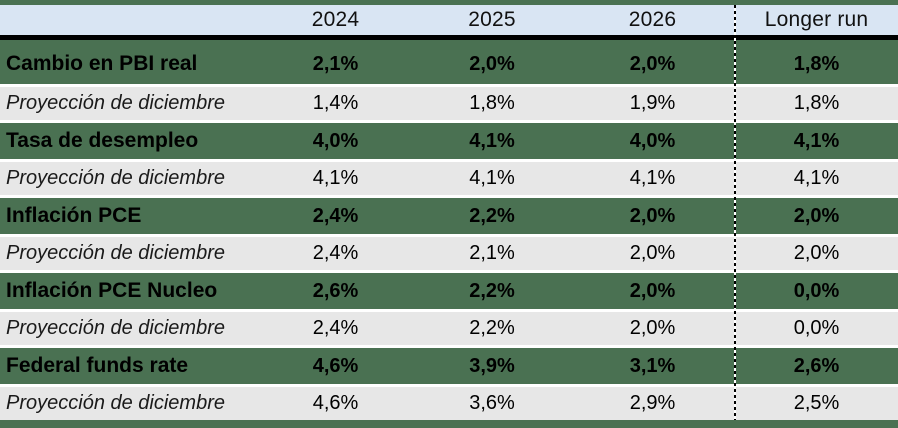  What do you see at coordinates (449, 216) in the screenshot?
I see `table-row: Inflación PCE 2,4% 2,2% 2,0% 2,0%` at bounding box center [449, 216].